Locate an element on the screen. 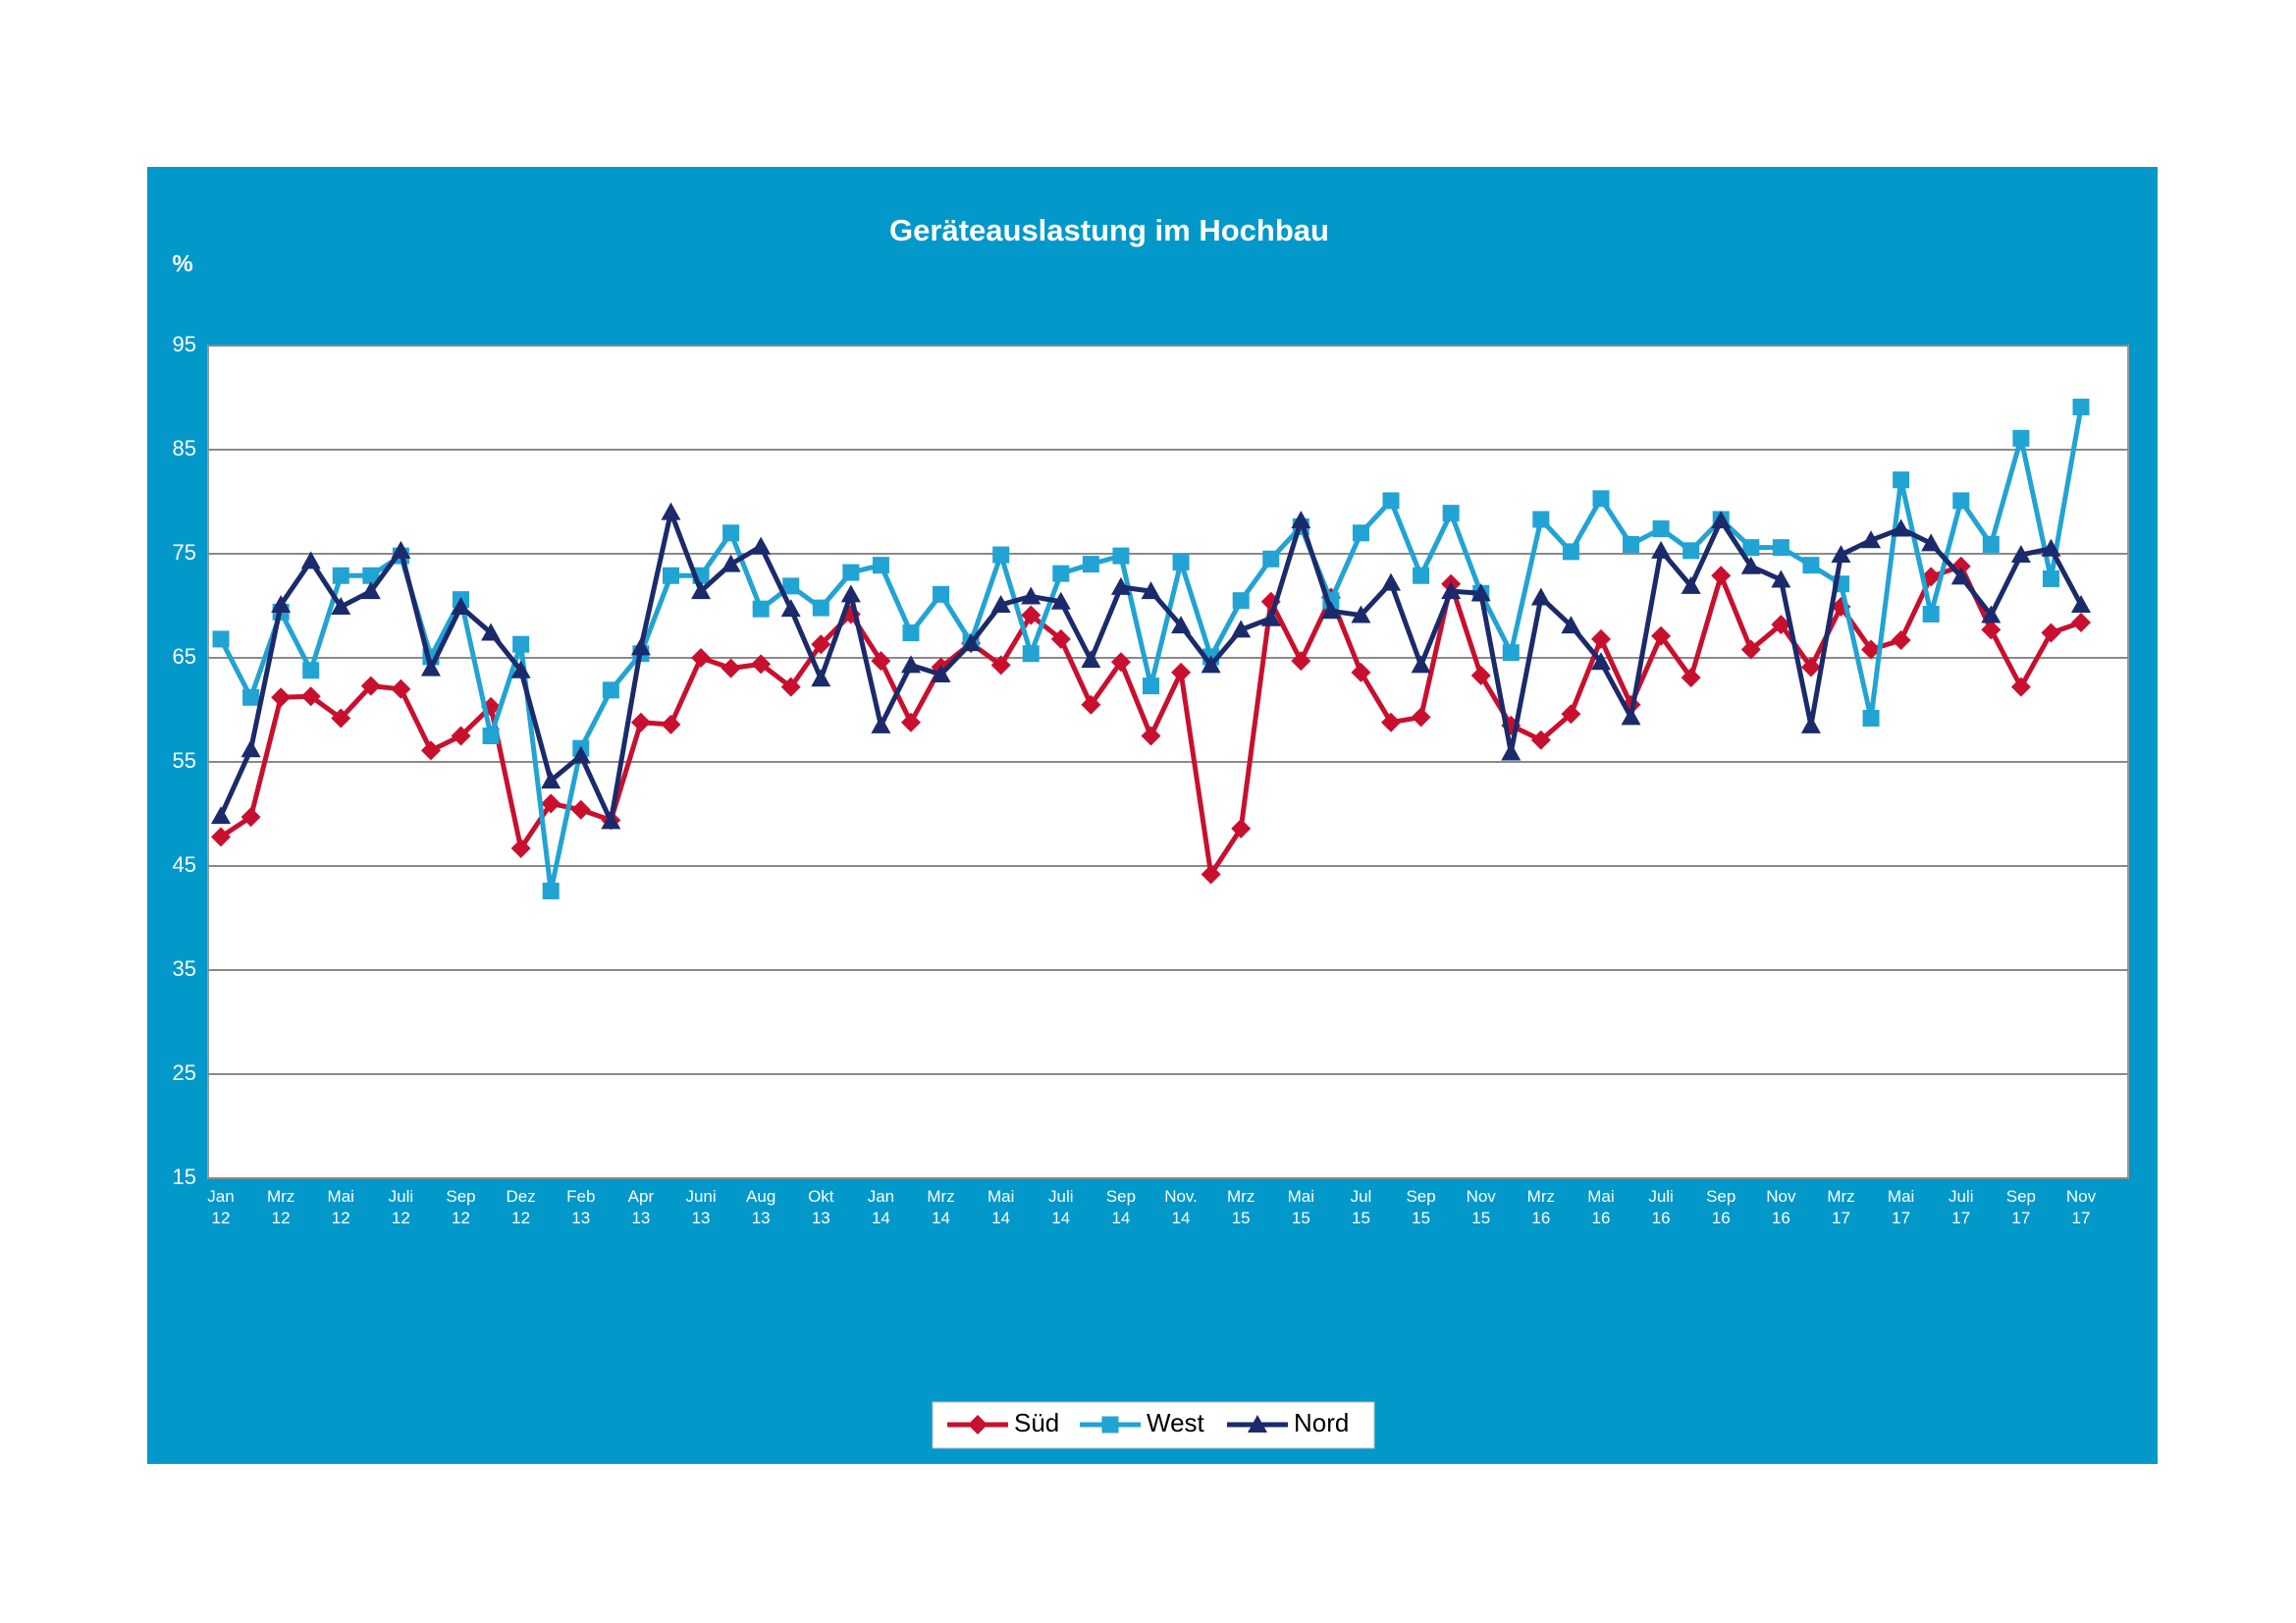  x-tick-label: Juli 14 is located at coordinates (1061, 1207).